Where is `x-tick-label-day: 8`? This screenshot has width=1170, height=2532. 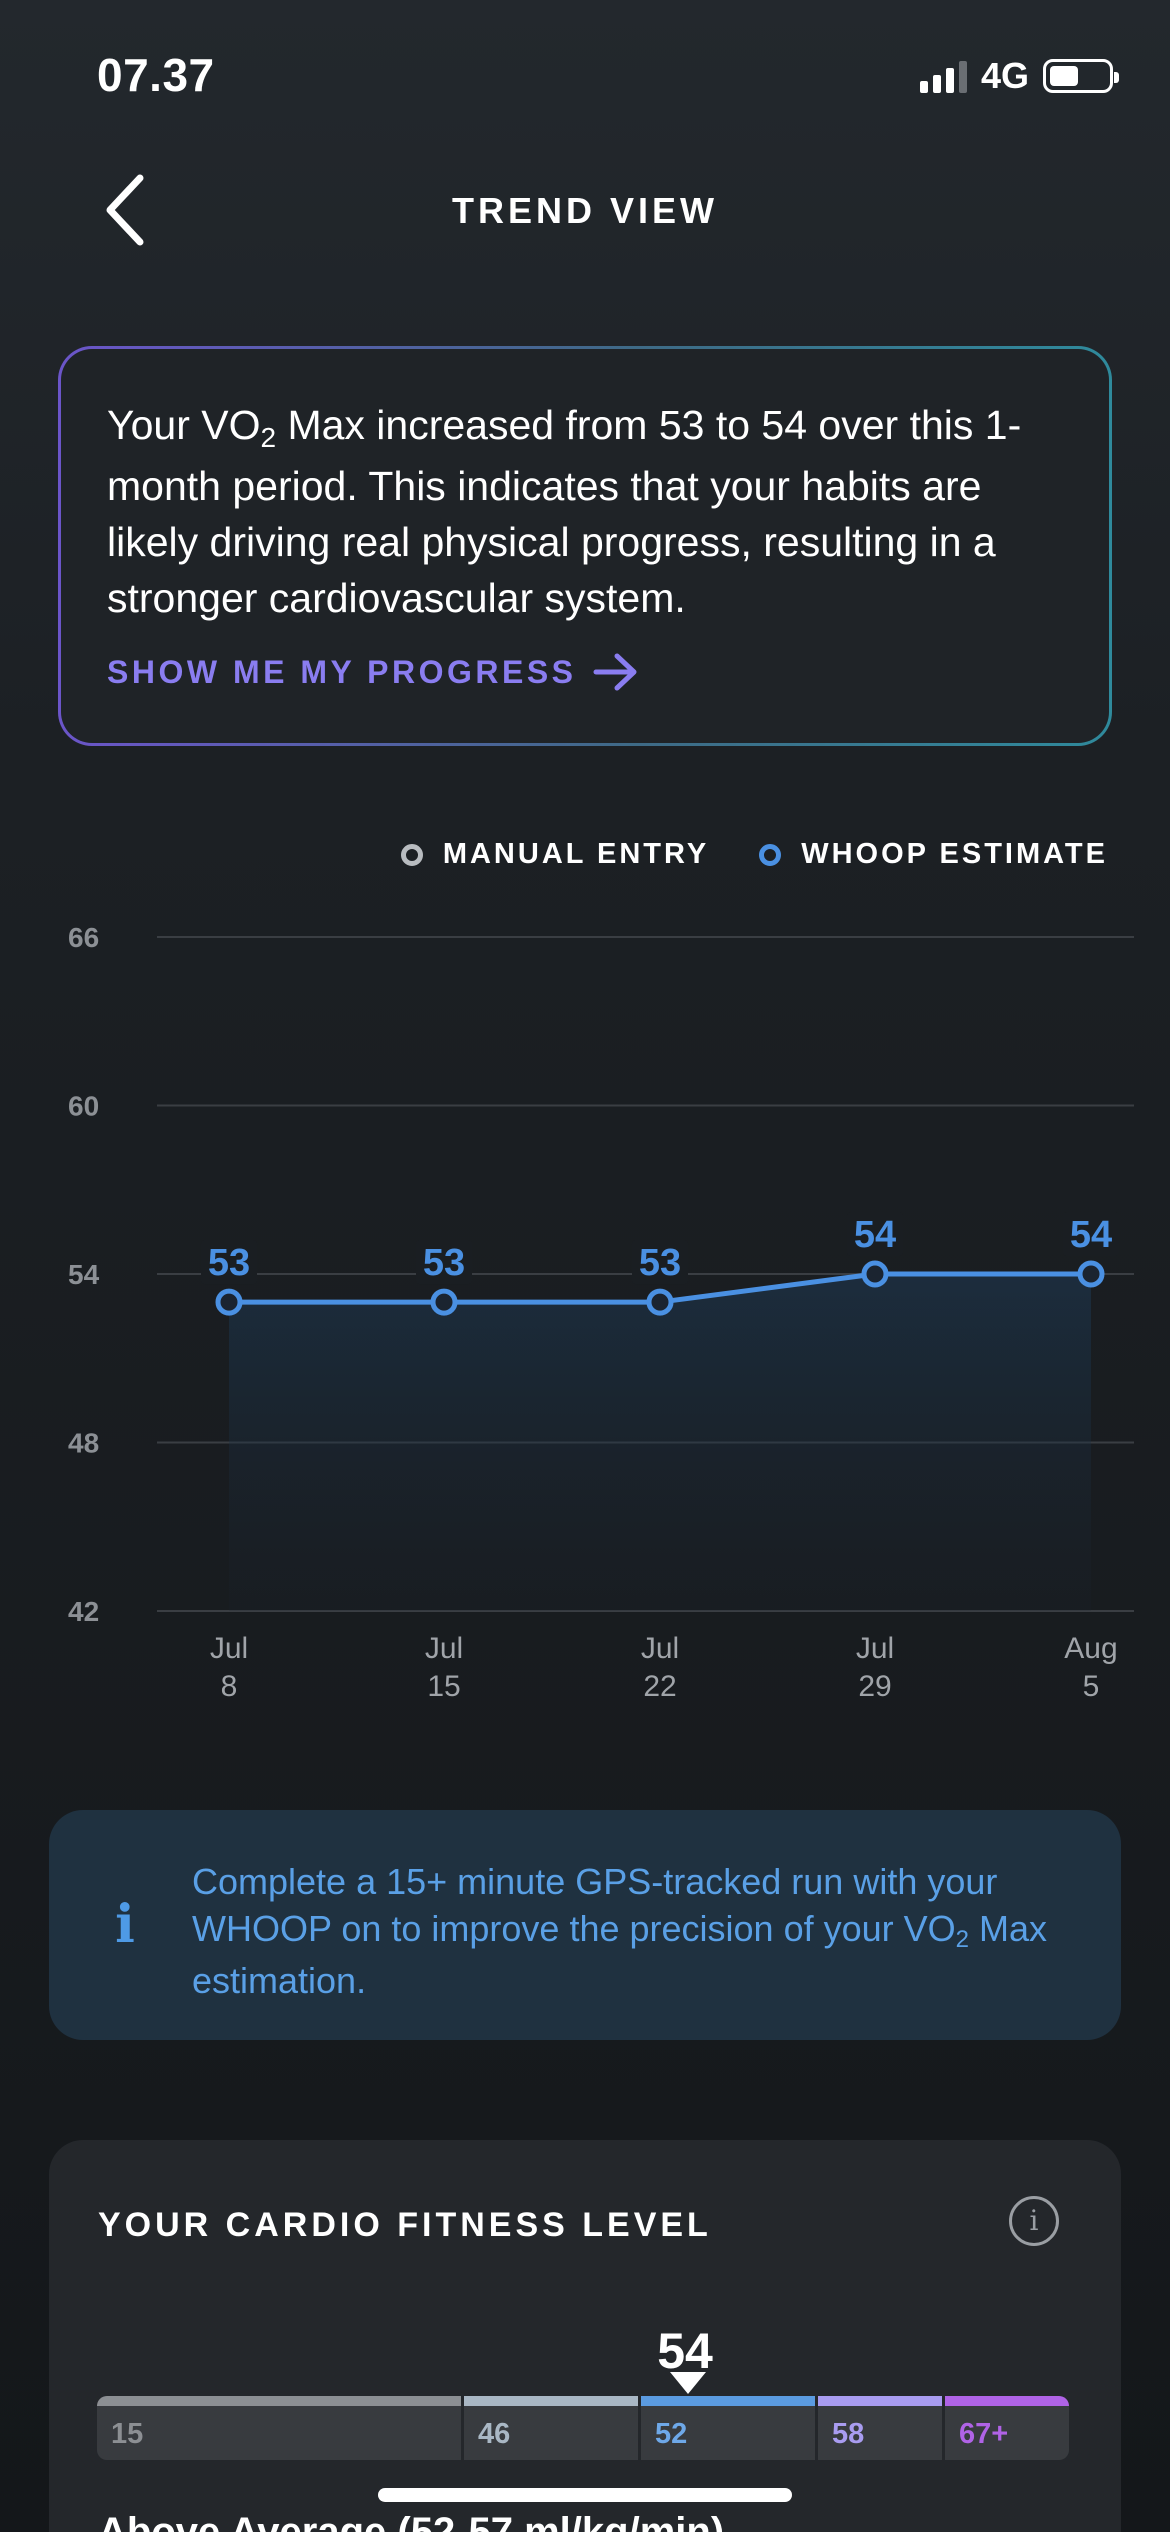 x-tick-label-day: 8 is located at coordinates (229, 1686).